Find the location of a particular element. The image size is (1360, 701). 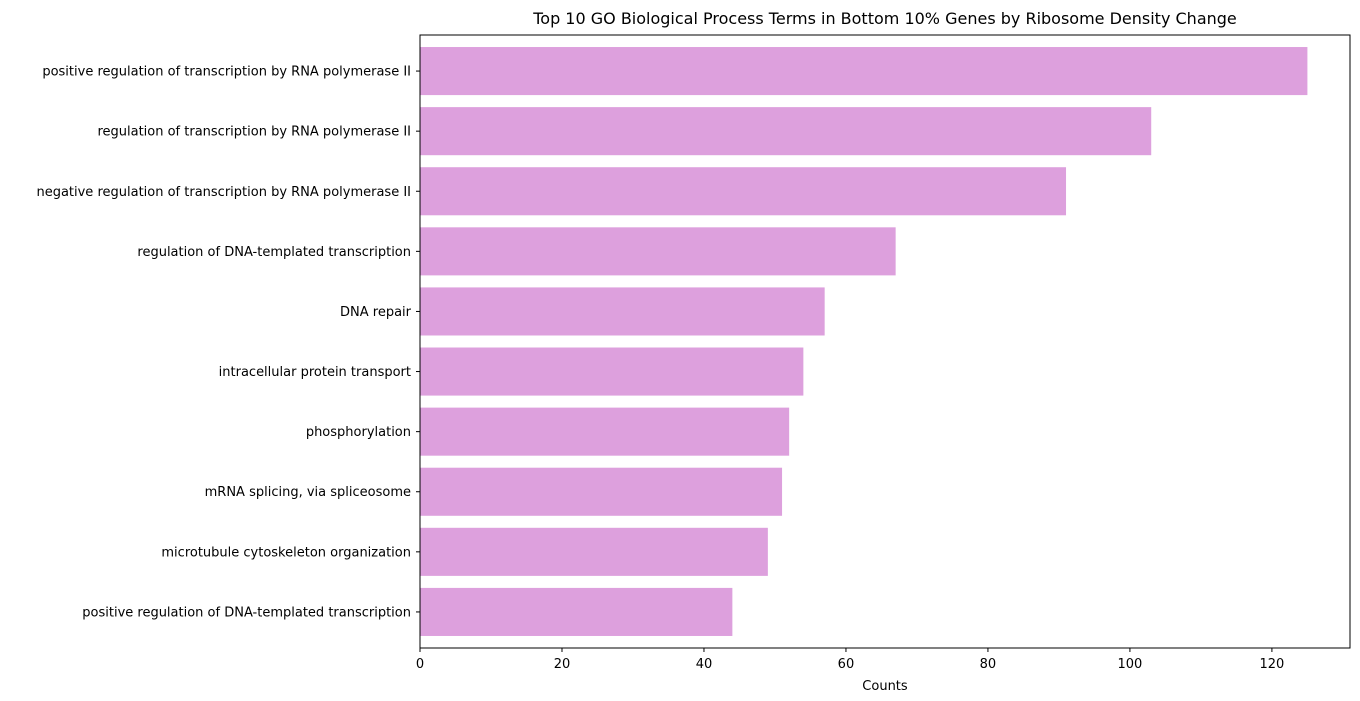

x-tick-label-0: 0 is located at coordinates (420, 664).